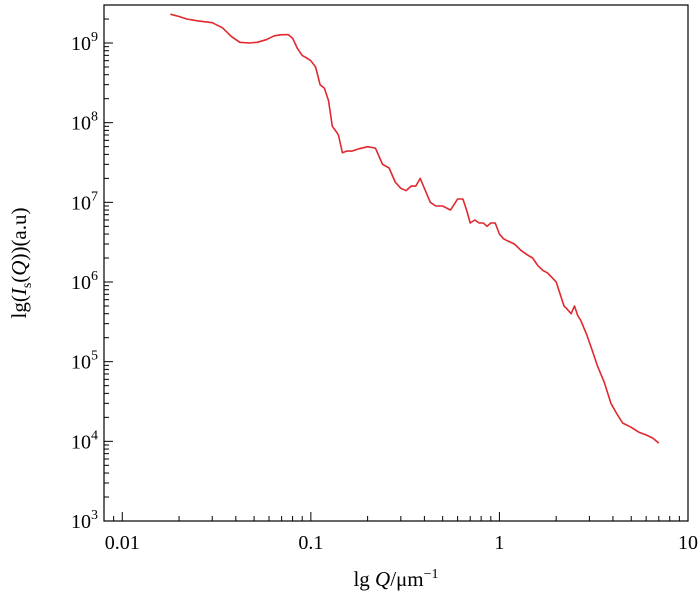  I want to click on y-axis-label-suffix: ))(a.u), so click(19, 233).